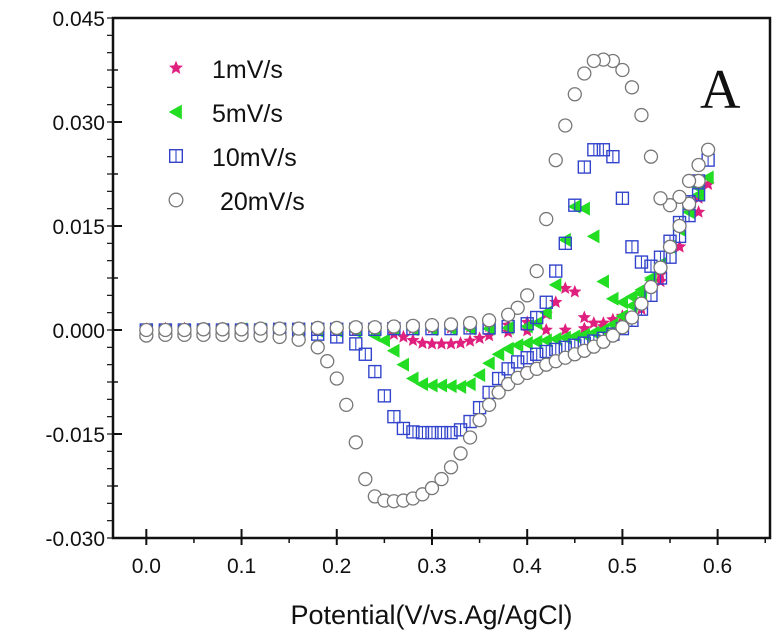  I want to click on legend-label: 1mV/s, so click(247, 70).